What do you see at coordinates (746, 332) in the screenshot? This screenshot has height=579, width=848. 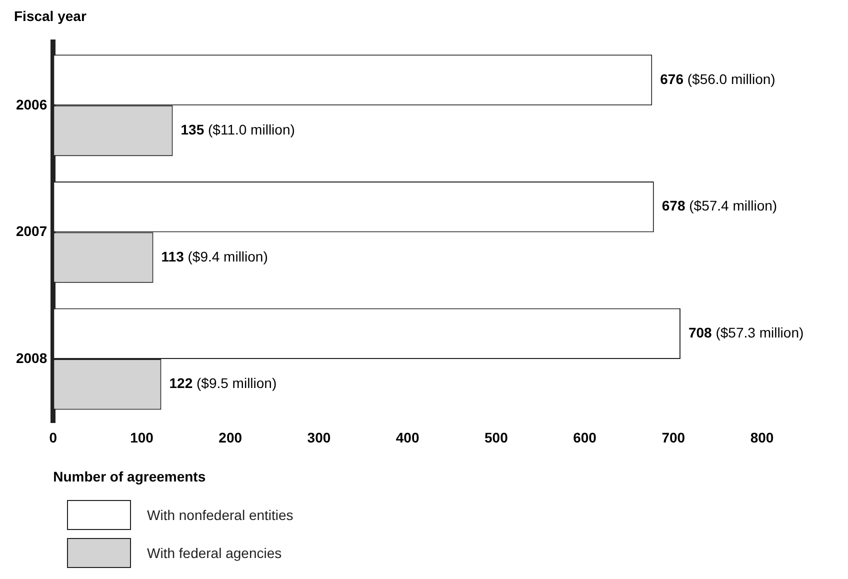 I see `data-label: 708 ($57.3 million)` at bounding box center [746, 332].